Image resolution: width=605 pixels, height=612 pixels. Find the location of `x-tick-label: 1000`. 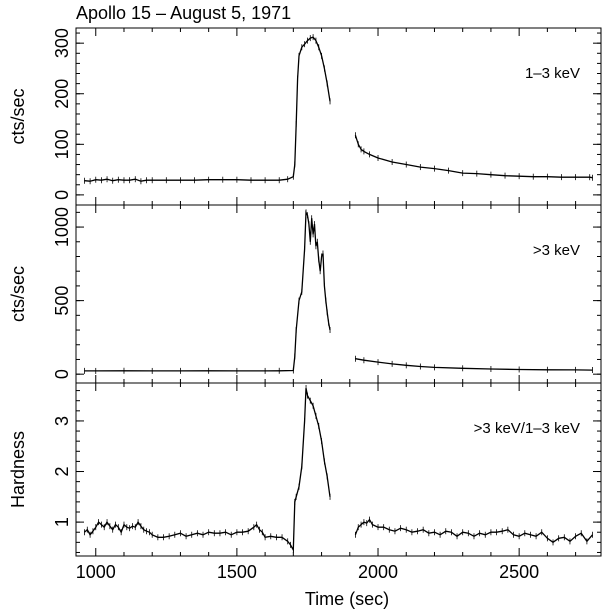

x-tick-label: 1000 is located at coordinates (96, 572).